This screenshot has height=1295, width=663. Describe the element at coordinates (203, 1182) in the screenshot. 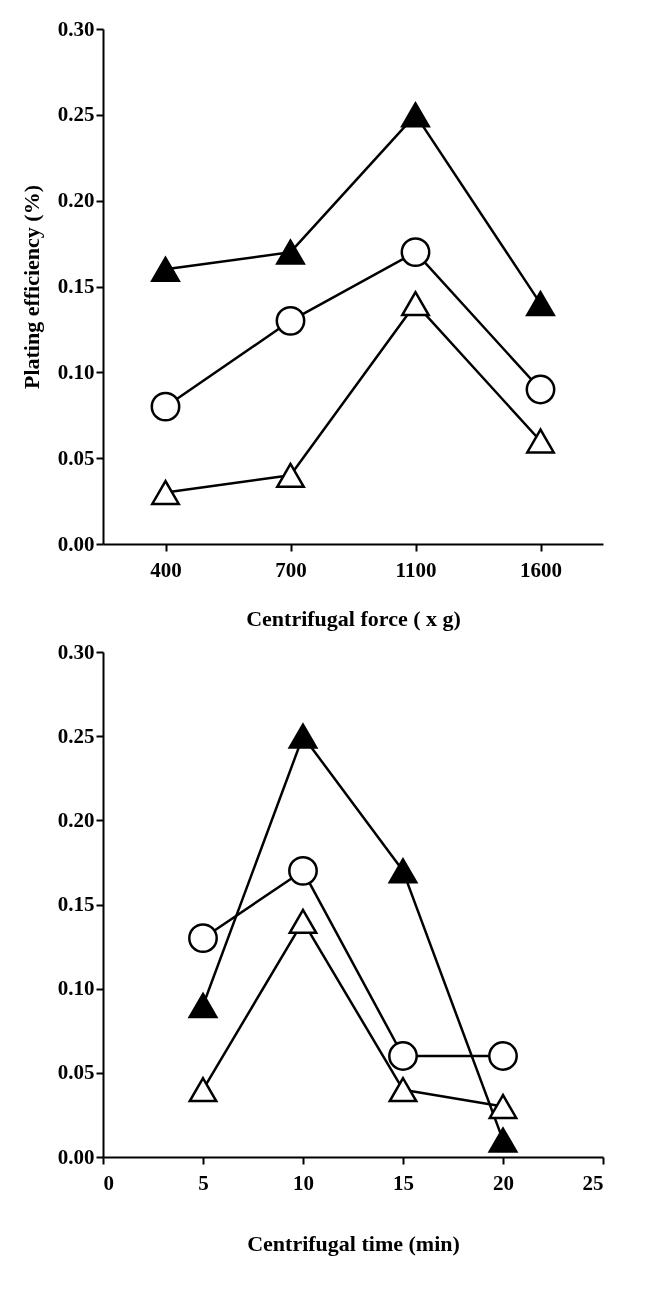

I see `x-tick-label: 5` at that location.